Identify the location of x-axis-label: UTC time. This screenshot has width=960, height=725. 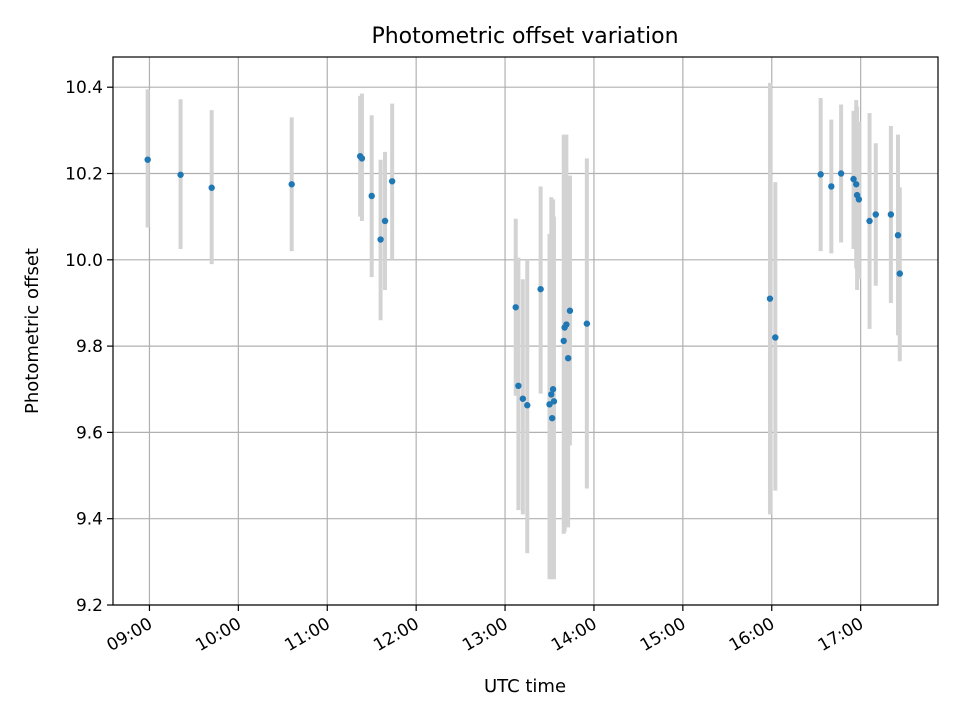
(525, 686).